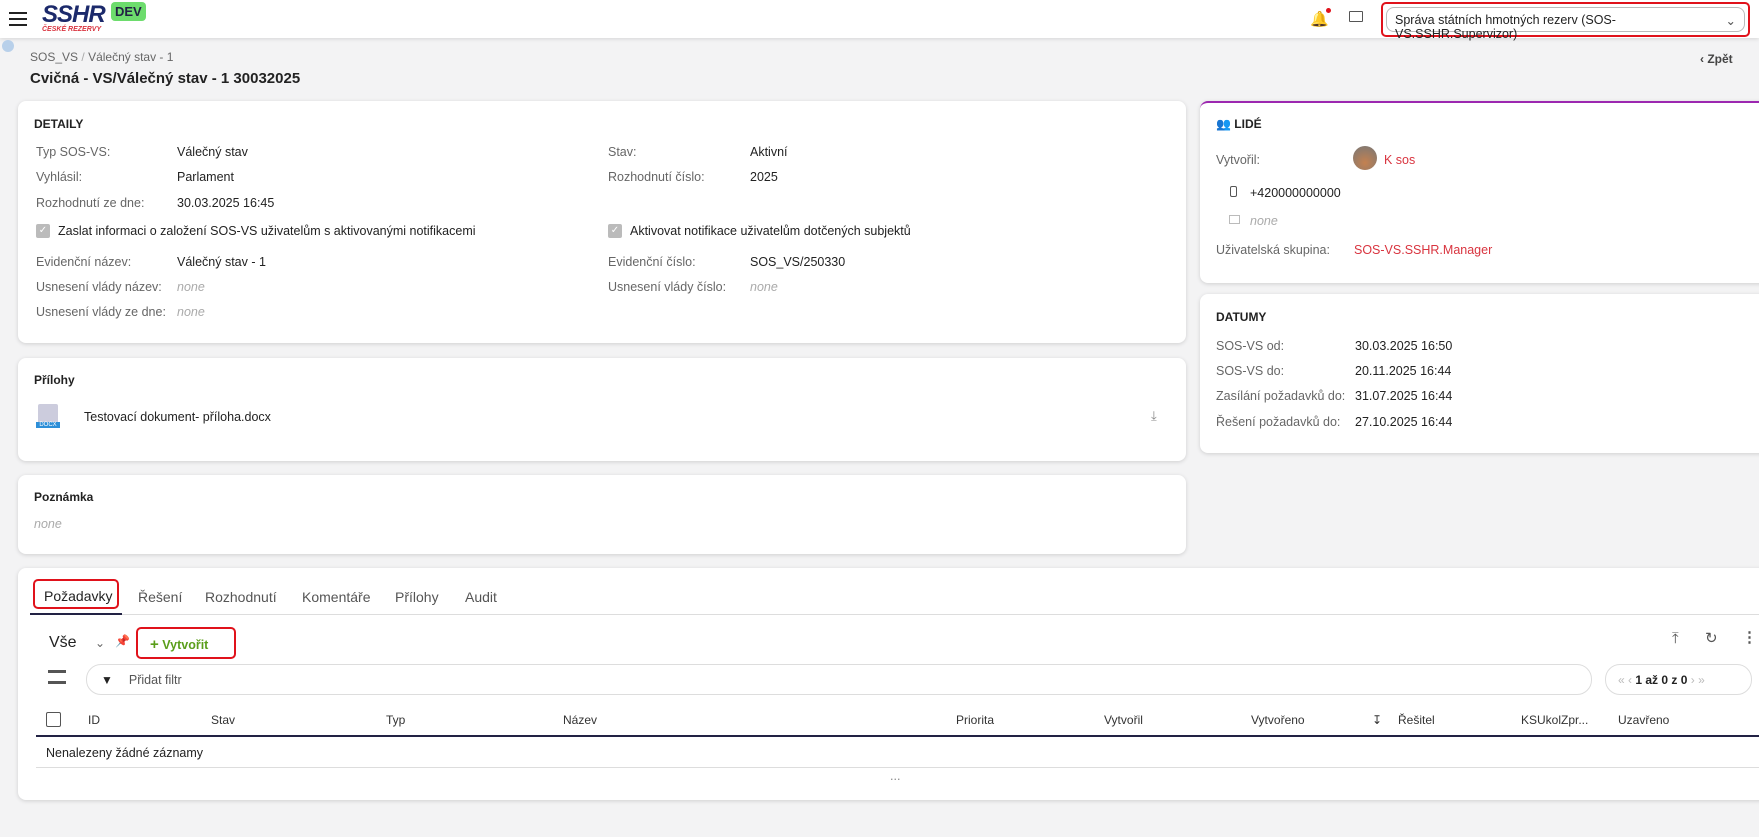  What do you see at coordinates (223, 720) in the screenshot?
I see `column-header-stav: Stav` at bounding box center [223, 720].